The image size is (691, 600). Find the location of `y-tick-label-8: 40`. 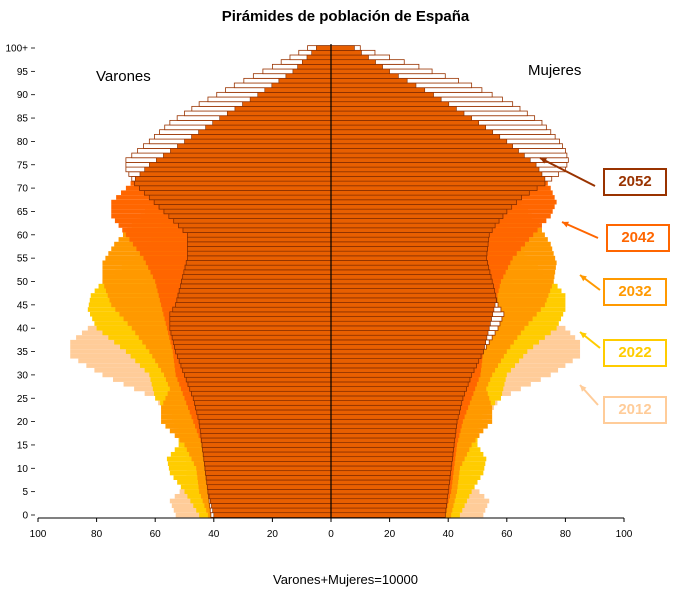

y-tick-label-8: 40 is located at coordinates (23, 329).